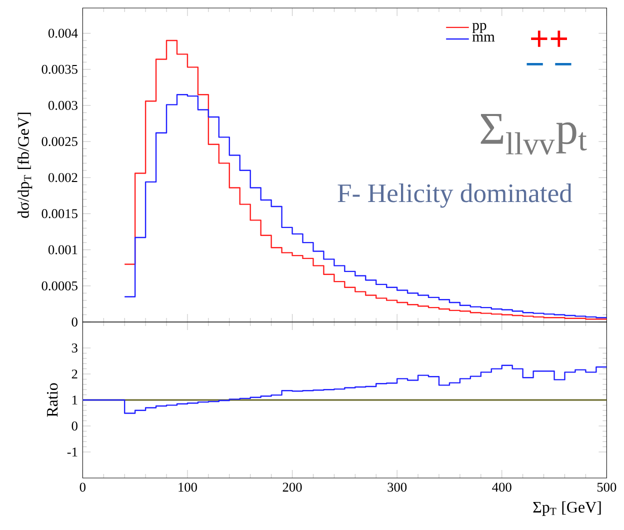 Image resolution: width=624 pixels, height=530 pixels. Describe the element at coordinates (549, 38) in the screenshot. I see `annotation: ++` at that location.